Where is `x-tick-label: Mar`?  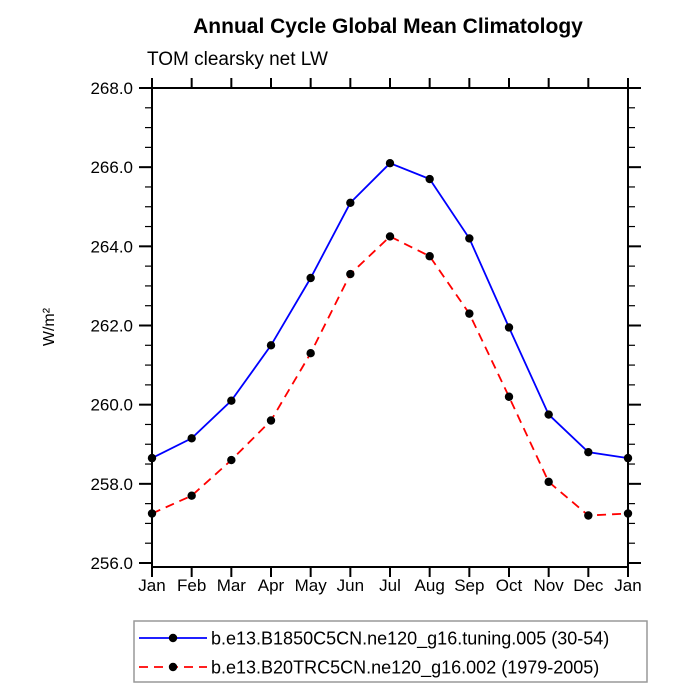 x-tick-label: Mar is located at coordinates (232, 585).